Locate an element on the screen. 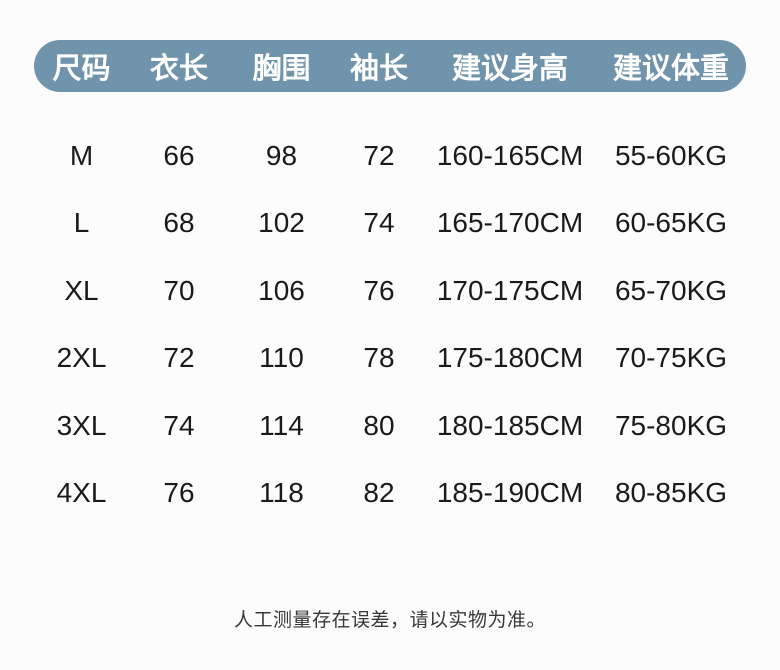  table-row: 4XL 76 118 82 185-190CM 80-85KG is located at coordinates (390, 494).